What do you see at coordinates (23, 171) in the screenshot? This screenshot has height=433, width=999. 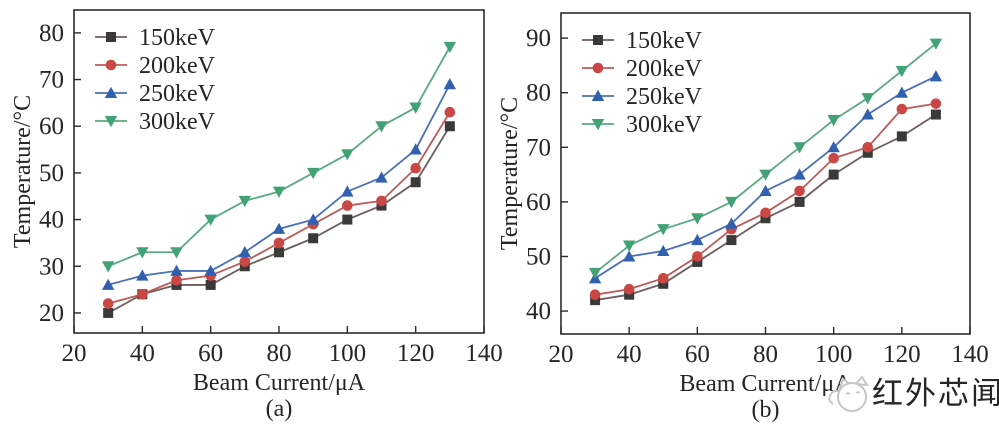 I see `y-axis-title: Temperature/°C` at bounding box center [23, 171].